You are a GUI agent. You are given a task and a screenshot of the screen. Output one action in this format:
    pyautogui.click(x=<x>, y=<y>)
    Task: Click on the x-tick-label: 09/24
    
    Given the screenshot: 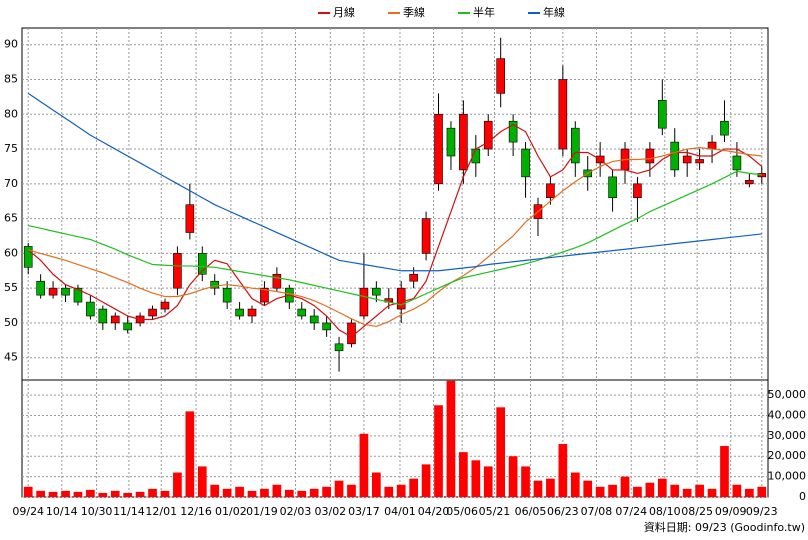 What is the action you would take?
    pyautogui.click(x=28, y=511)
    